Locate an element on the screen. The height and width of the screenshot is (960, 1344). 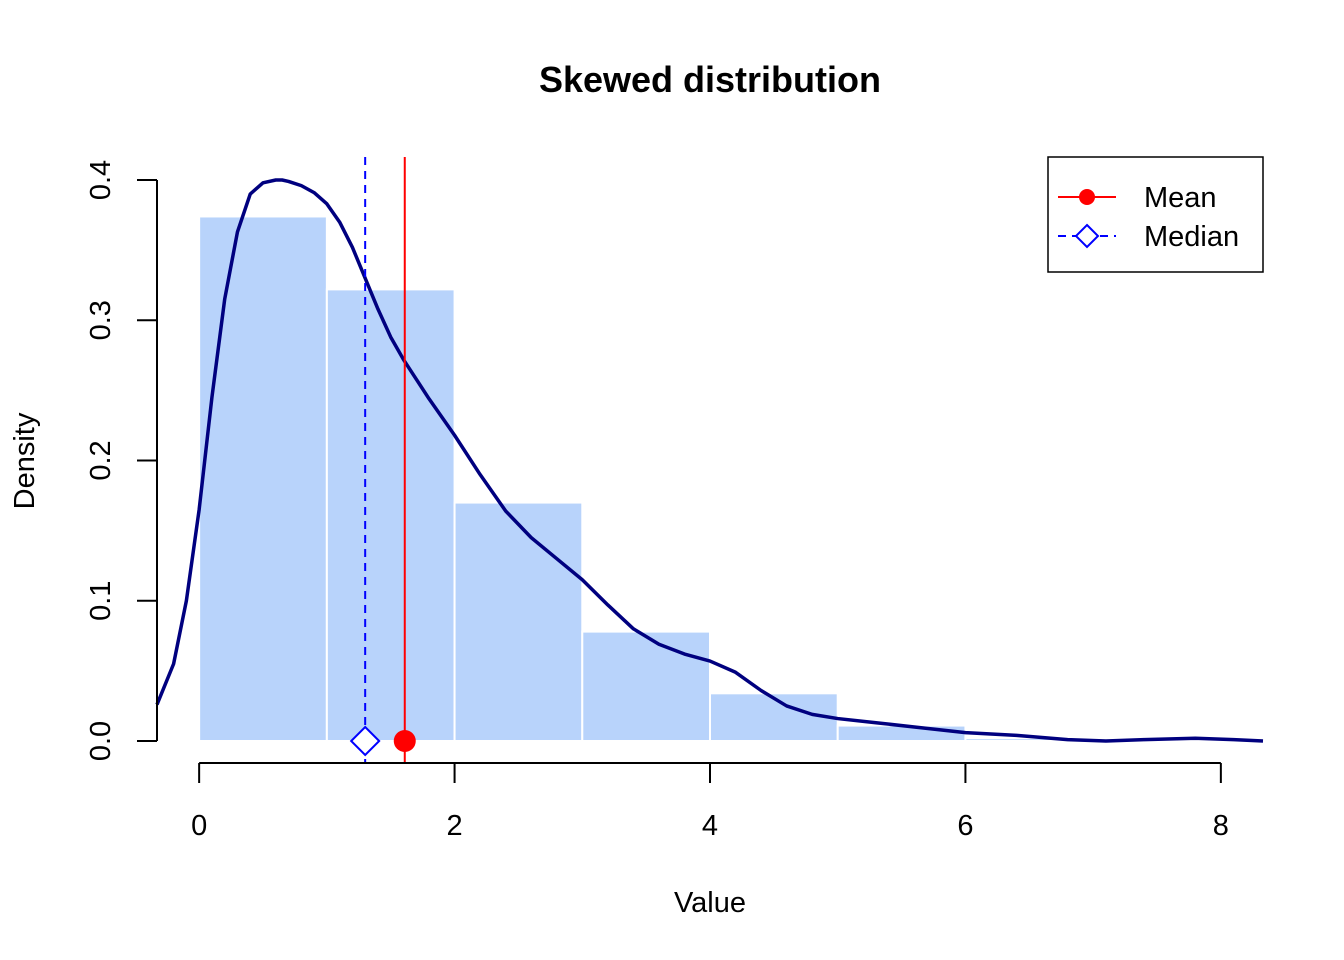
legend-median-label: Median is located at coordinates (1191, 237).